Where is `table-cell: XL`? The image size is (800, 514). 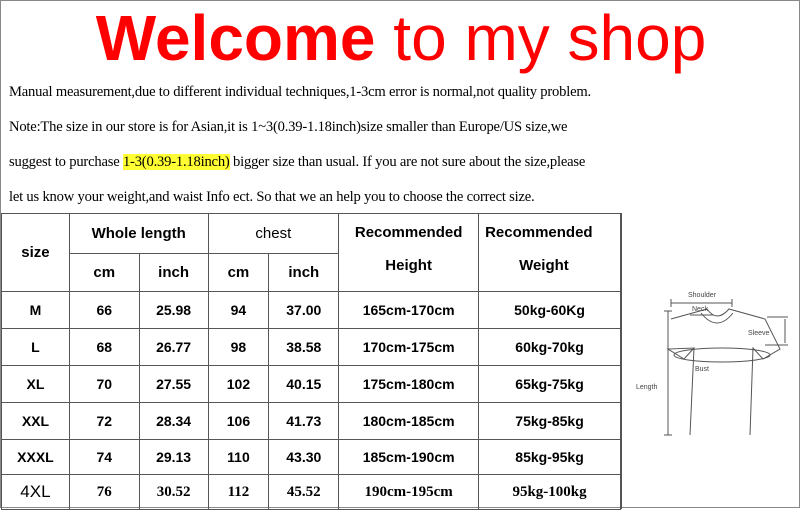
table-cell: XL is located at coordinates (35, 384).